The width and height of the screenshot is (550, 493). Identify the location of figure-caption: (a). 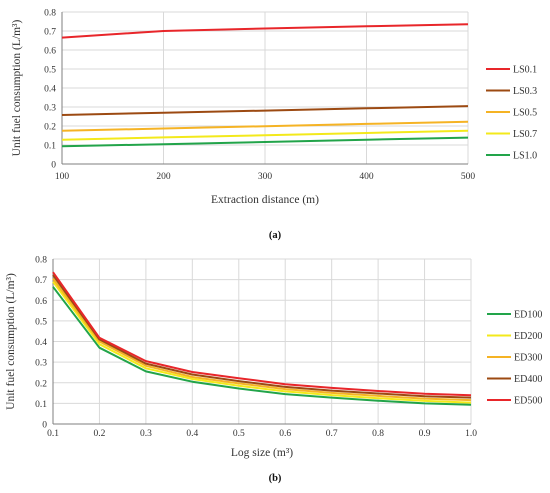
(275, 235).